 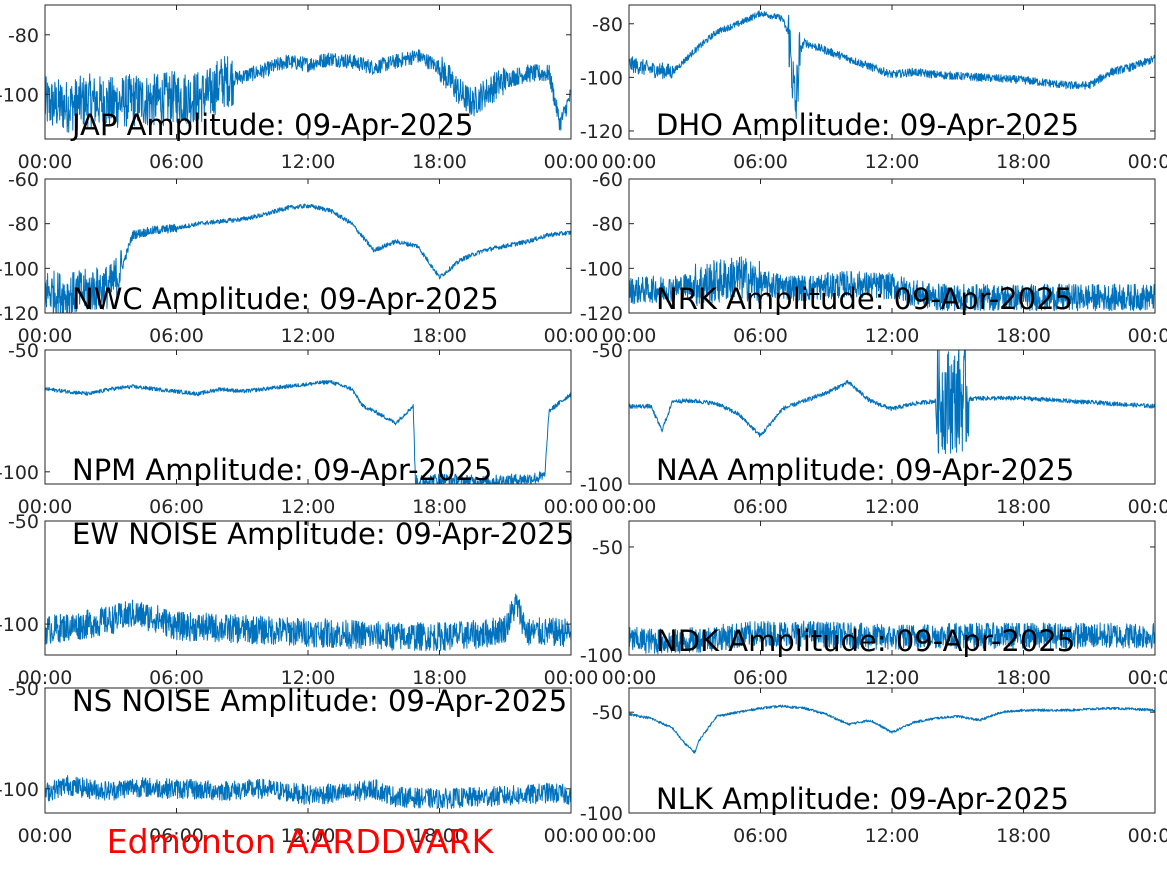 What do you see at coordinates (272, 125) in the screenshot?
I see `panel-title: JAP Amplitude: 09-Apr-2025` at bounding box center [272, 125].